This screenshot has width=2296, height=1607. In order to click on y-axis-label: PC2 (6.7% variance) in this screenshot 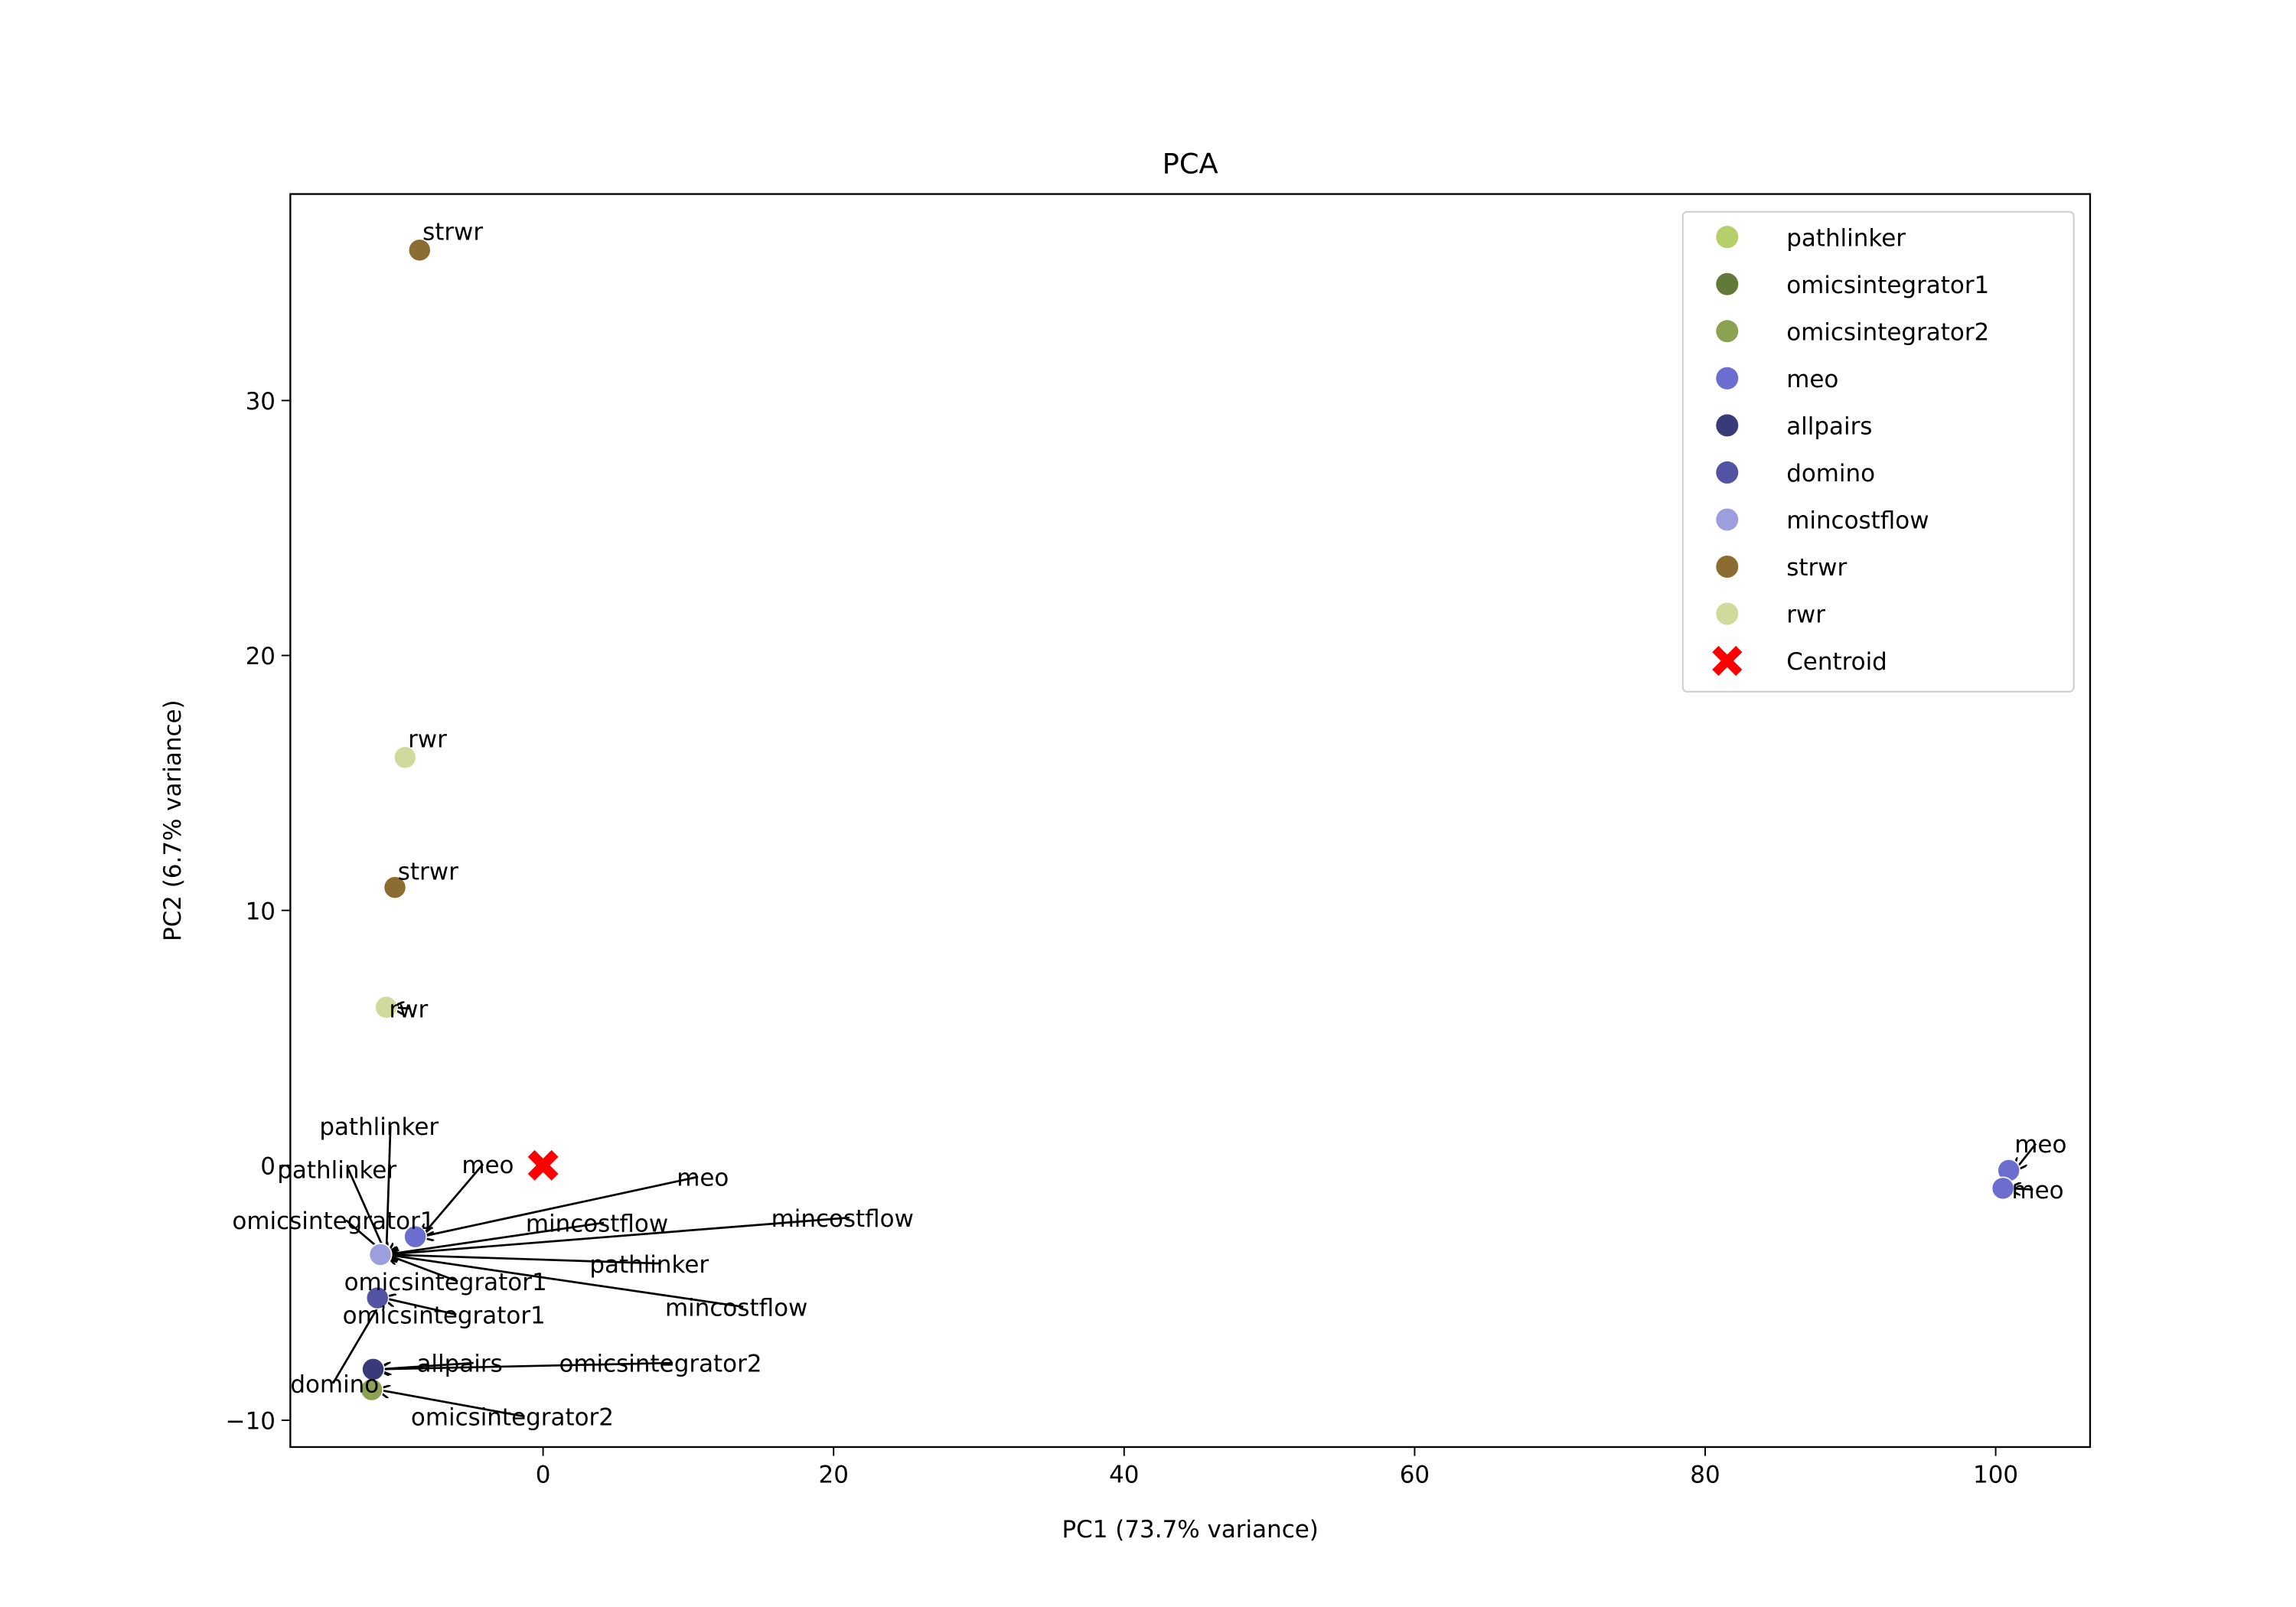, I will do `click(173, 820)`.